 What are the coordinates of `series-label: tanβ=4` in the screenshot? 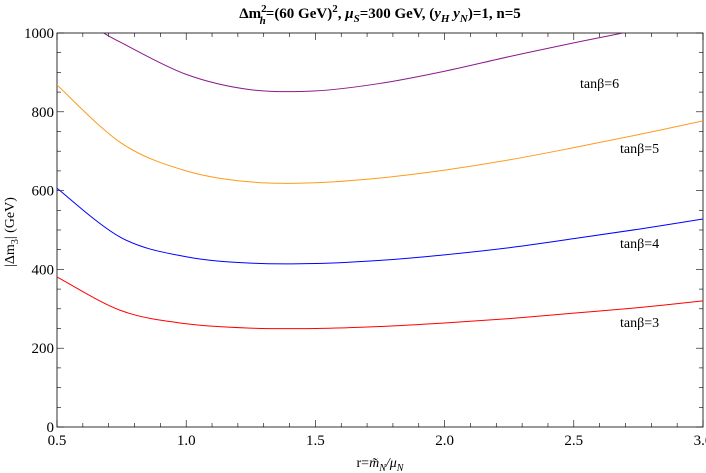 It's located at (639, 244).